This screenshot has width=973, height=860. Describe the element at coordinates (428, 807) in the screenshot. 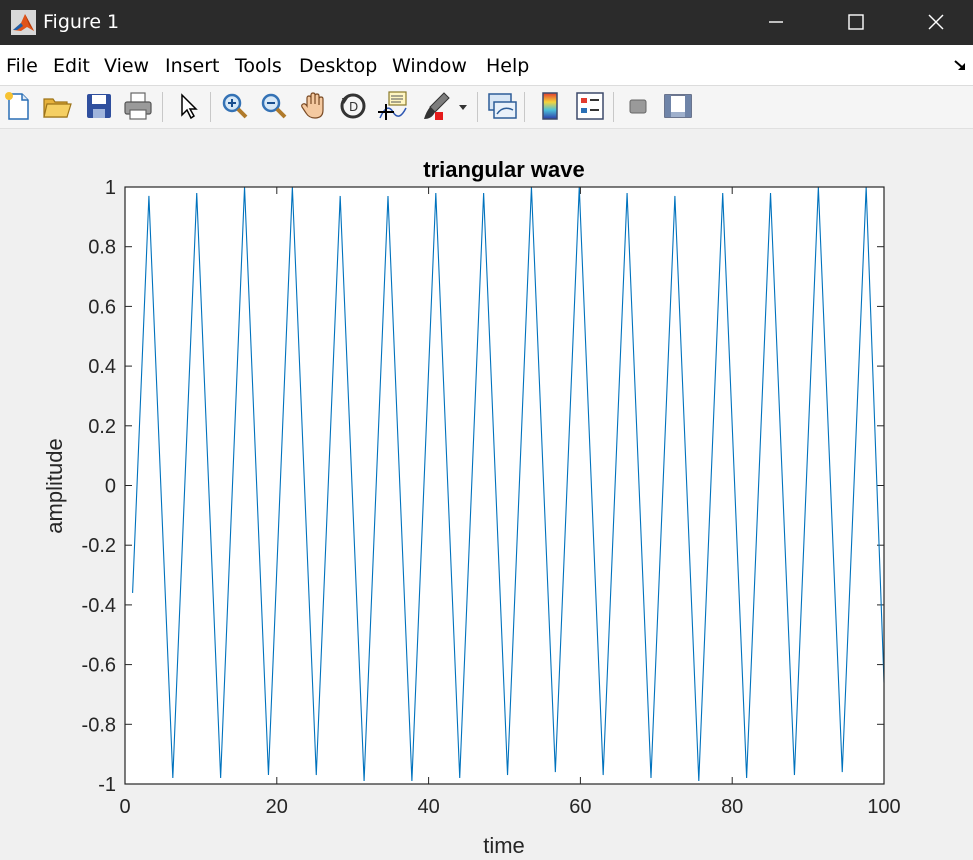

I see `x-tick-label: 40` at that location.